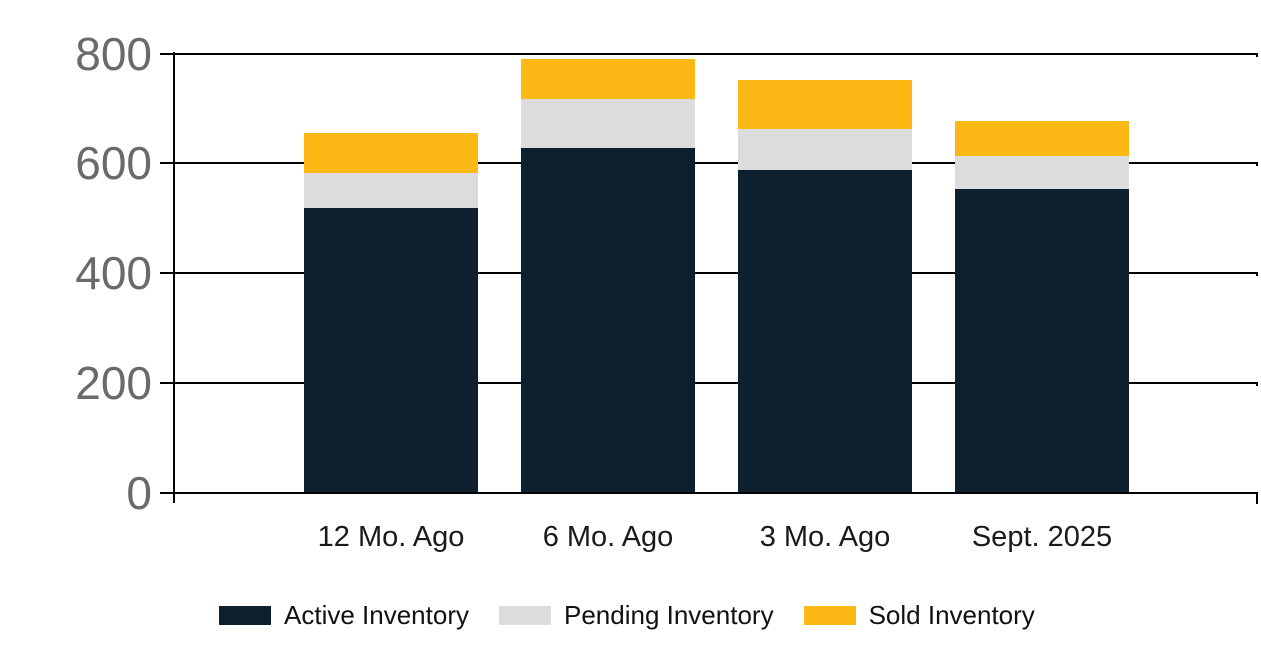 This screenshot has width=1261, height=663. What do you see at coordinates (524, 615) in the screenshot?
I see `legend-swatch-pending-inventory` at bounding box center [524, 615].